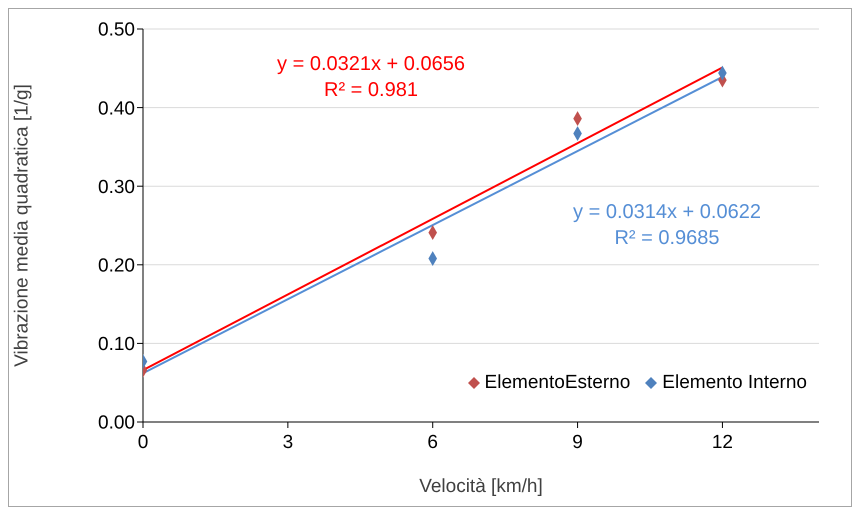 The width and height of the screenshot is (858, 513). I want to click on y-tick-label: 0.00, so click(116, 423).